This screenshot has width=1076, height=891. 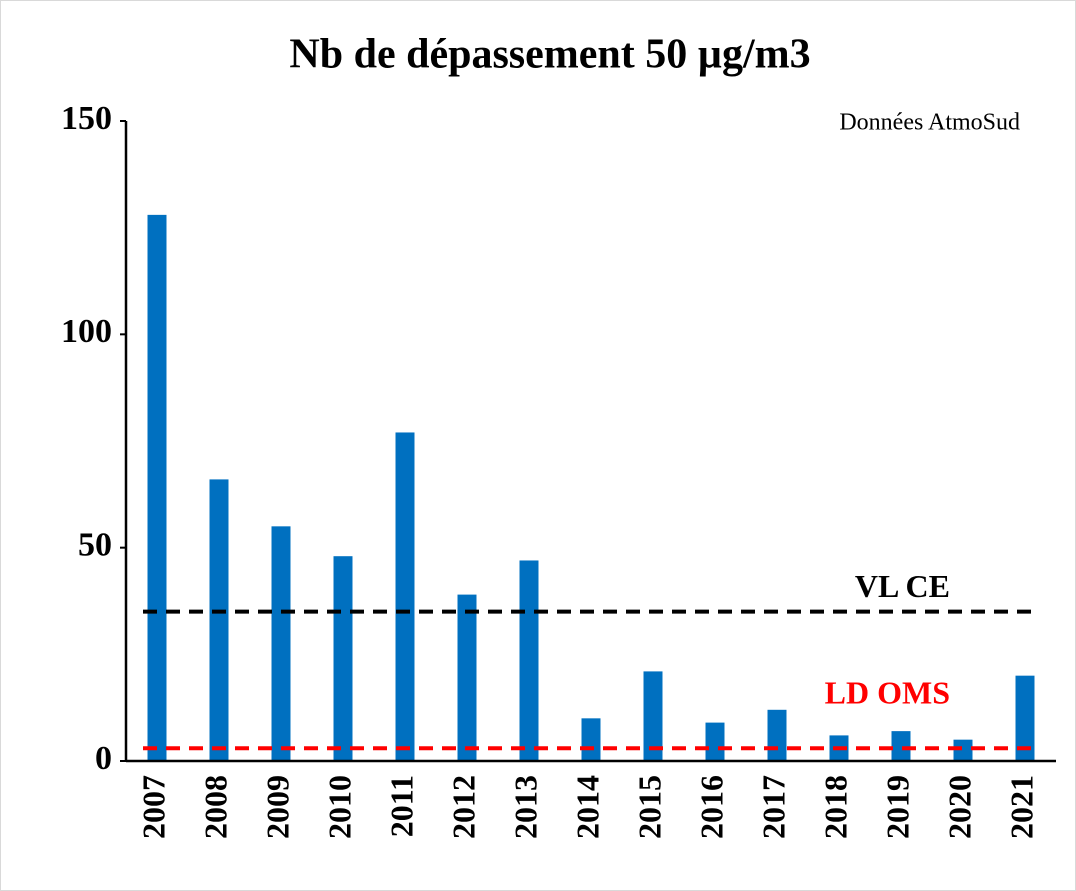 What do you see at coordinates (95, 544) in the screenshot?
I see `y-tick-label: 50` at bounding box center [95, 544].